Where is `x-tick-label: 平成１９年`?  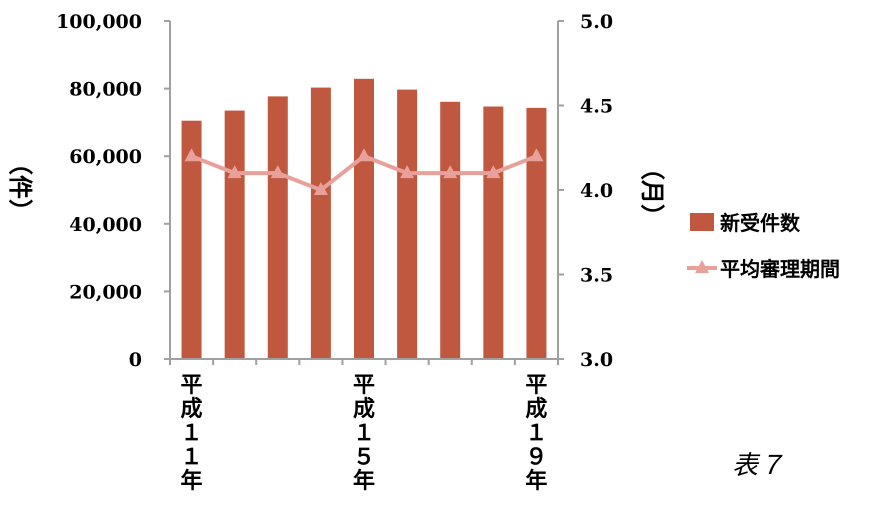 x-tick-label: 平成１９年 is located at coordinates (536, 433).